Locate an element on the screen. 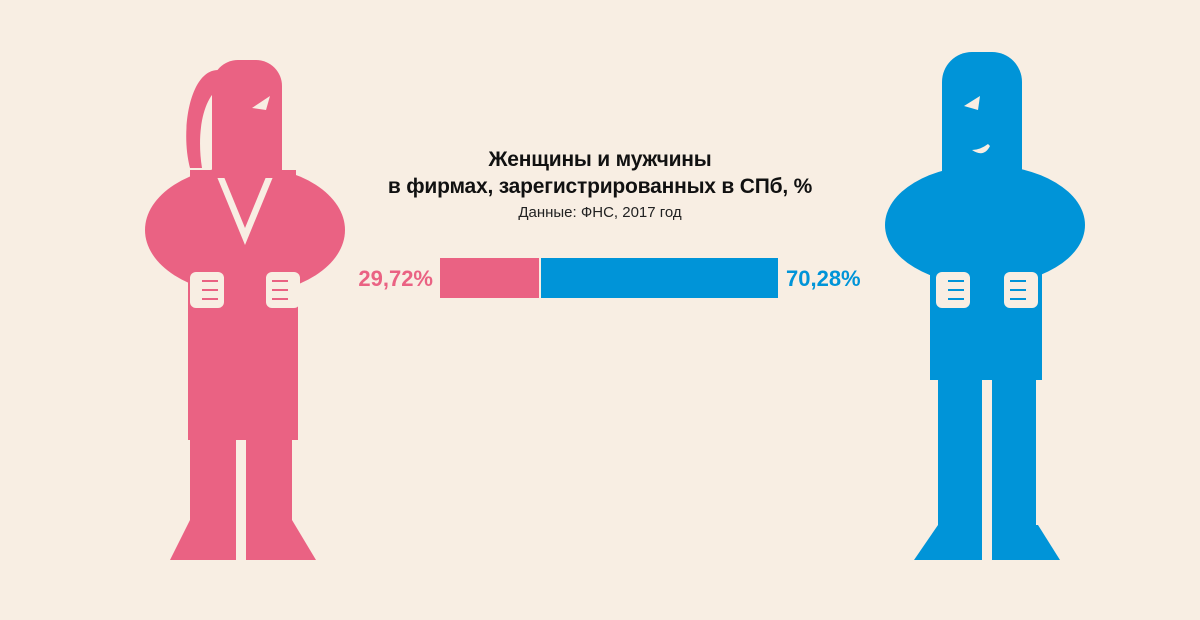 The width and height of the screenshot is (1200, 620). man-figure-icon is located at coordinates (985, 306).